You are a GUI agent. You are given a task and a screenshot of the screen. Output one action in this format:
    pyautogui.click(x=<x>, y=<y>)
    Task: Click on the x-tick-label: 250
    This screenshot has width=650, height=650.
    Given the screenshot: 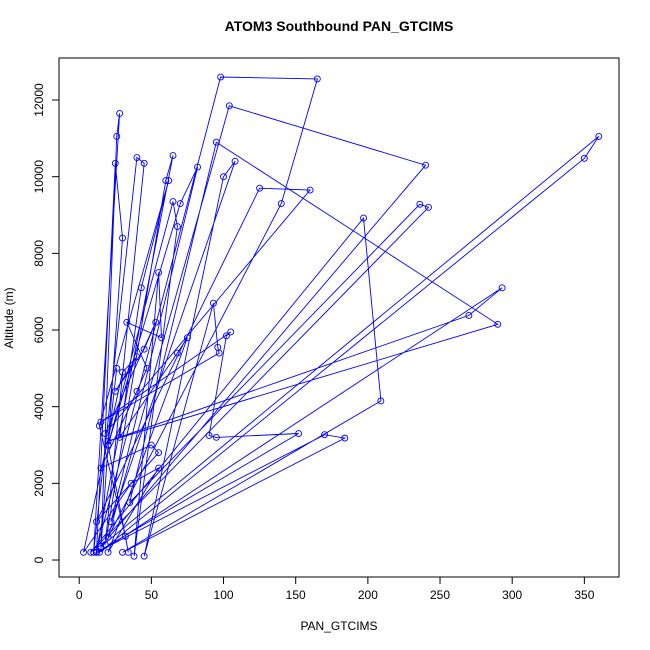 What is the action you would take?
    pyautogui.click(x=440, y=595)
    